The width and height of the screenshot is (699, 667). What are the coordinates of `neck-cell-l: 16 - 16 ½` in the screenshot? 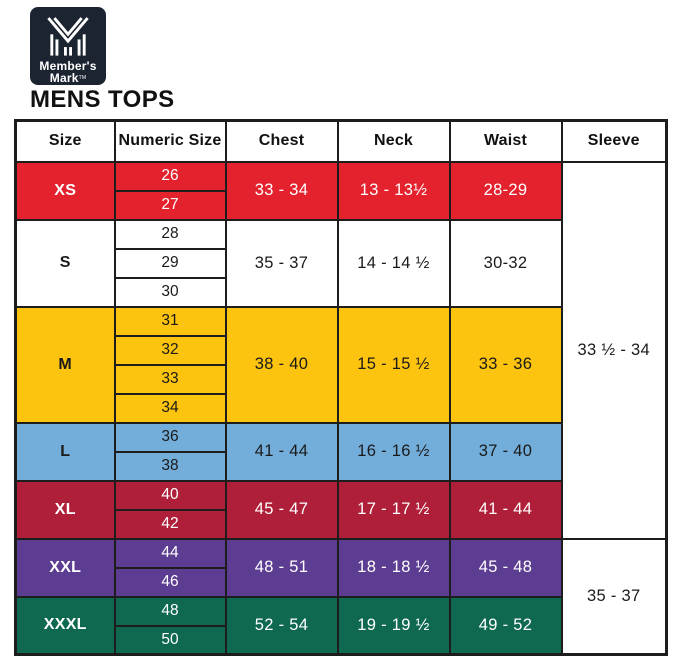 It's located at (393, 451).